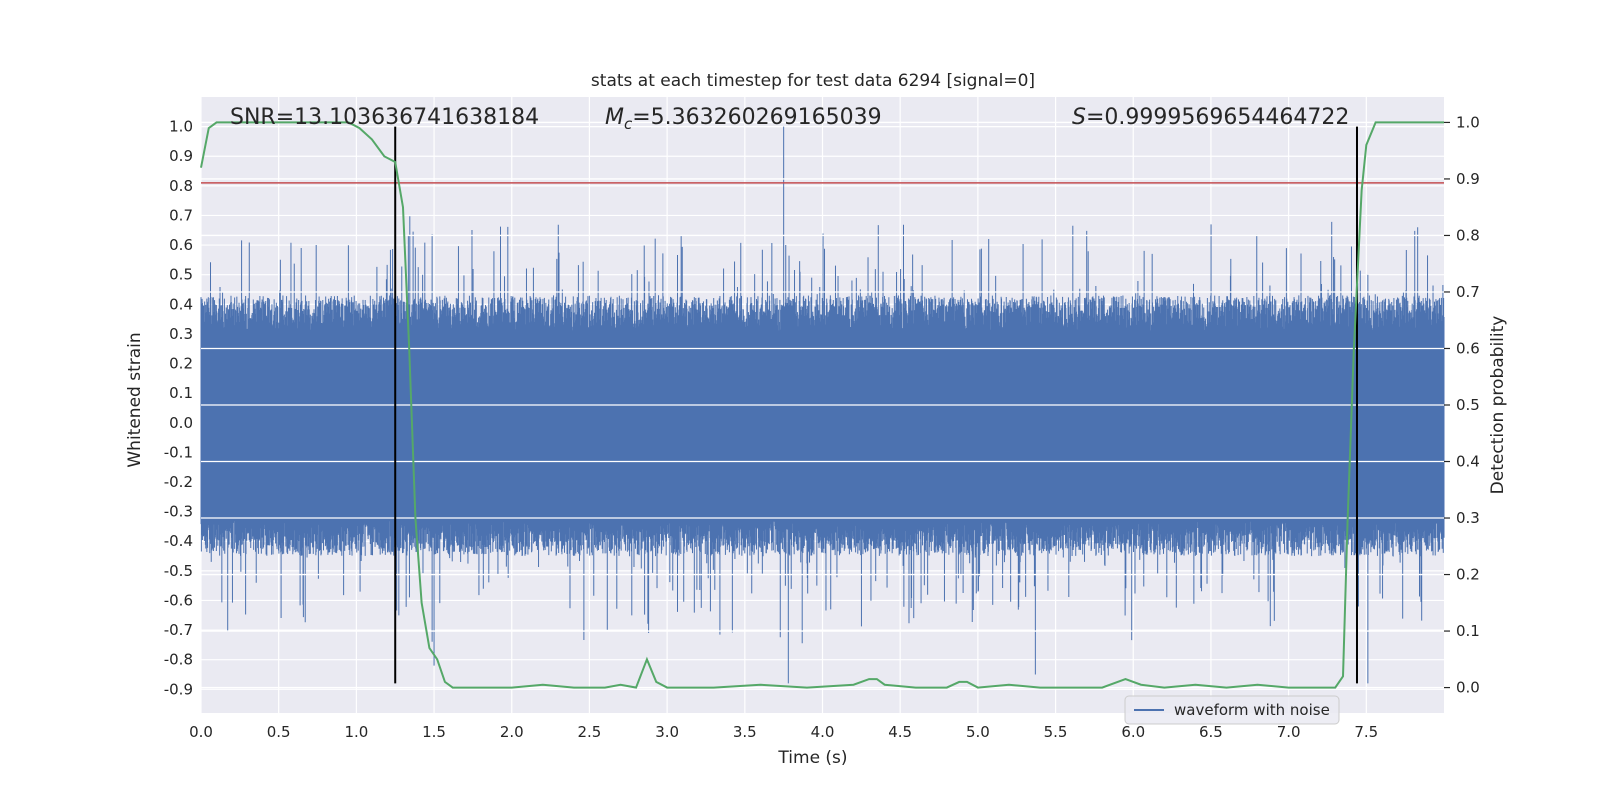  What do you see at coordinates (628, 124) in the screenshot?
I see `chirp-mass-subscript: c` at bounding box center [628, 124].